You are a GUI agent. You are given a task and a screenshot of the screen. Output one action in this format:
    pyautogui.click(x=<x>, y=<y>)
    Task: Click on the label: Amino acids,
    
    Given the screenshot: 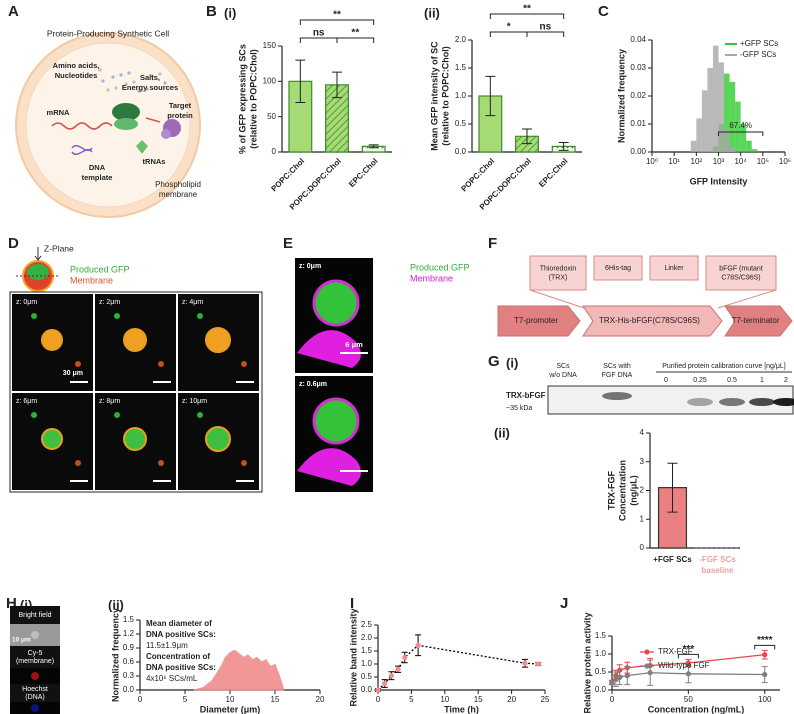 What is the action you would take?
    pyautogui.click(x=76, y=65)
    